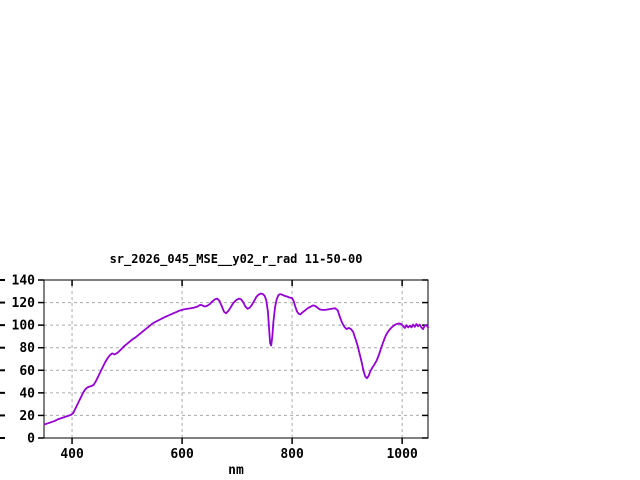  I want to click on left-edge-tick-marks, so click(2, 359).